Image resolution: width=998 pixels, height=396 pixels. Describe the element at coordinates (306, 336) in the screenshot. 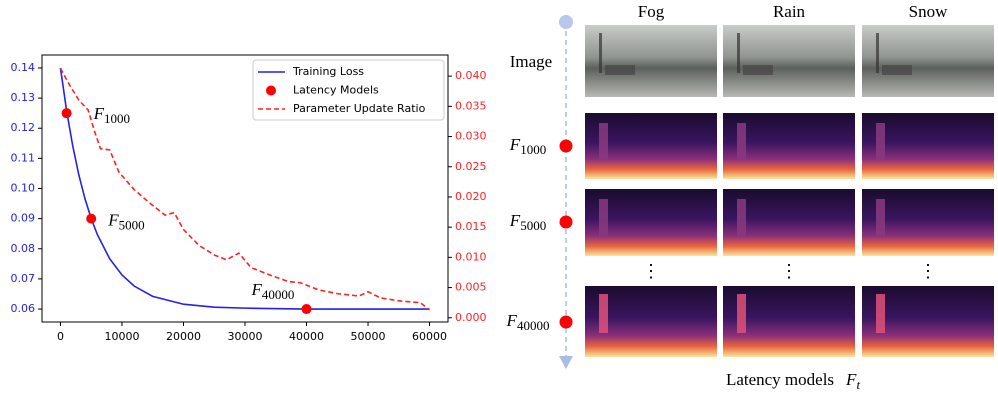

I see `x-tick-label: 40000` at that location.